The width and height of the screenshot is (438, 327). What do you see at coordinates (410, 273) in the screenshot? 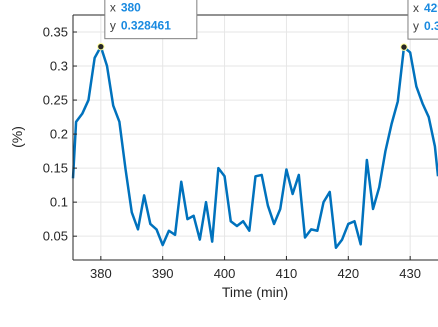
I see `x-tick-label: 430` at bounding box center [410, 273].